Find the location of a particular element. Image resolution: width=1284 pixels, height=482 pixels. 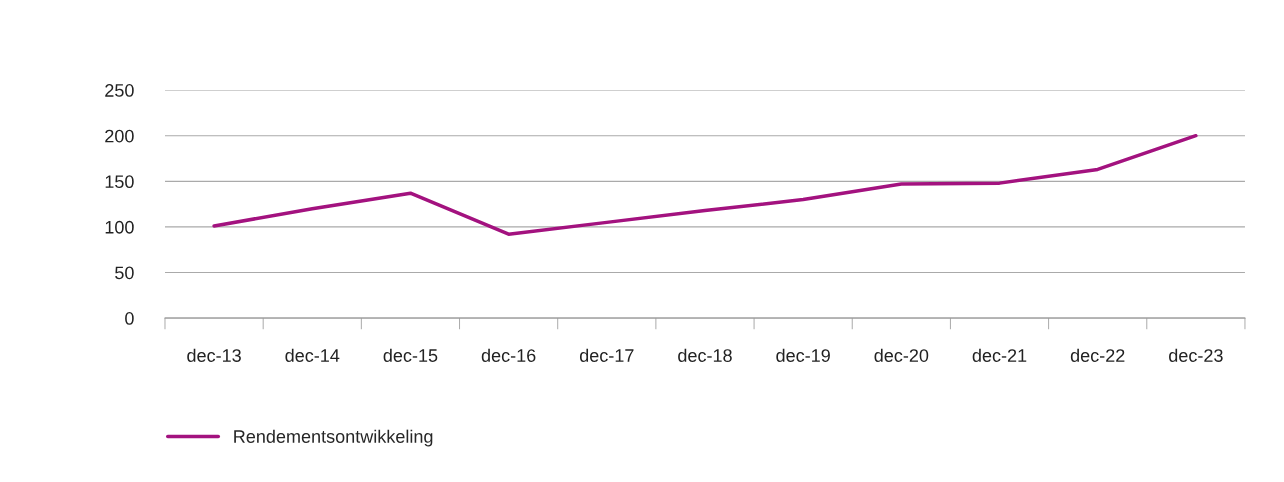

x-tick-label: dec-20 is located at coordinates (901, 355).